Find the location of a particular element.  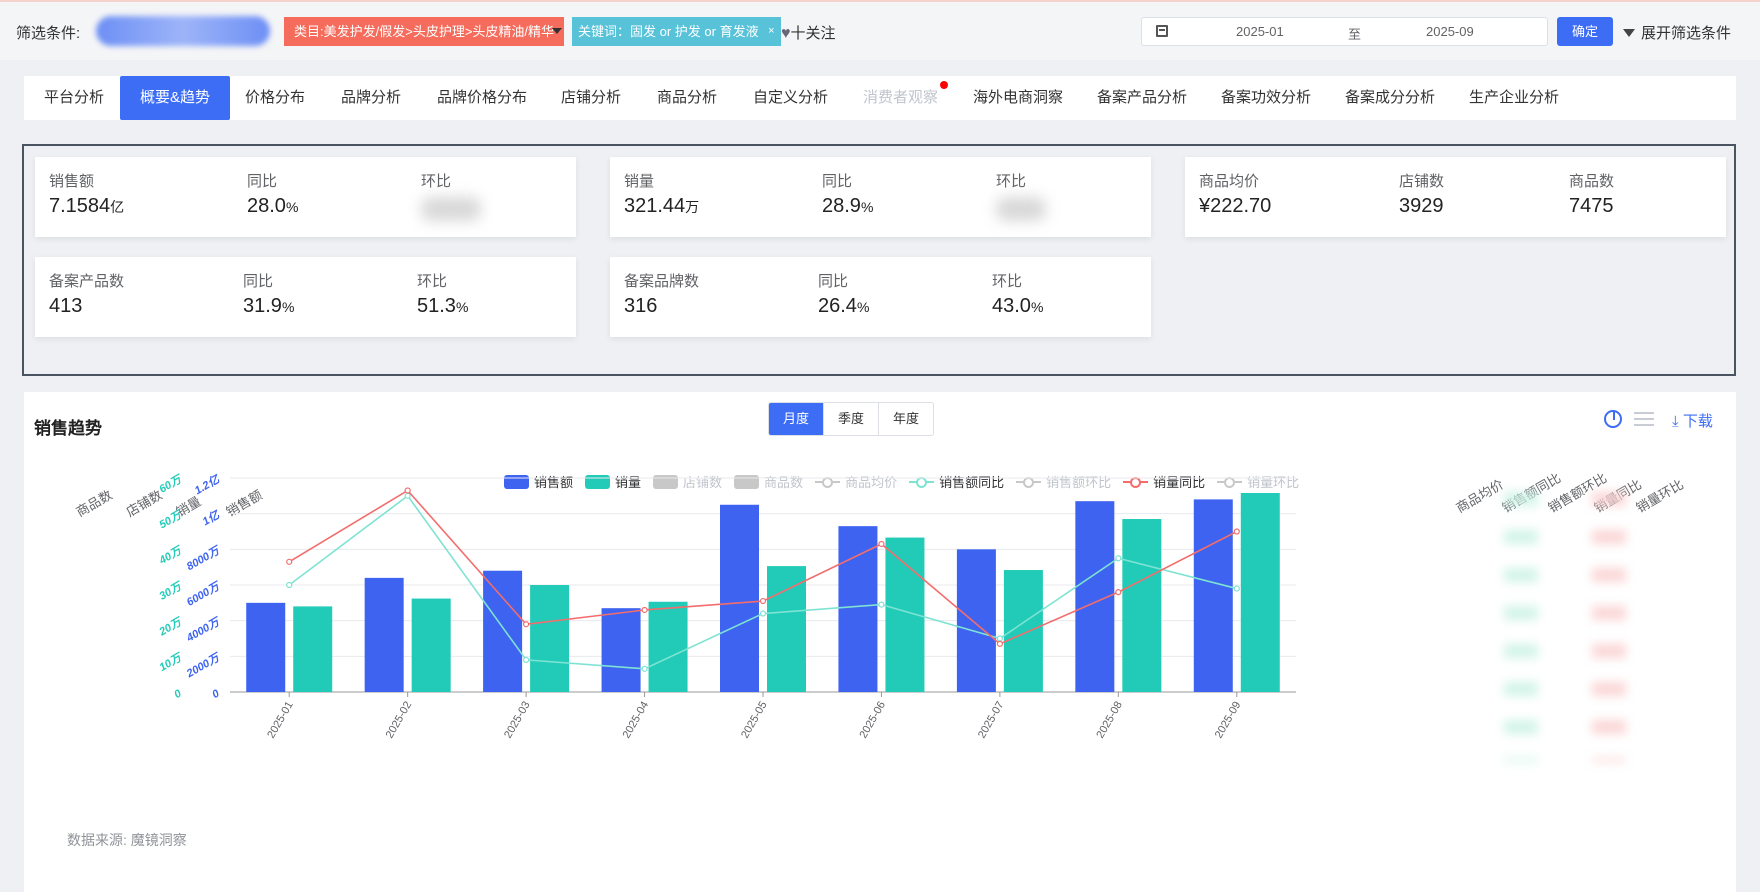

kpi-label: 环比 is located at coordinates (432, 281).